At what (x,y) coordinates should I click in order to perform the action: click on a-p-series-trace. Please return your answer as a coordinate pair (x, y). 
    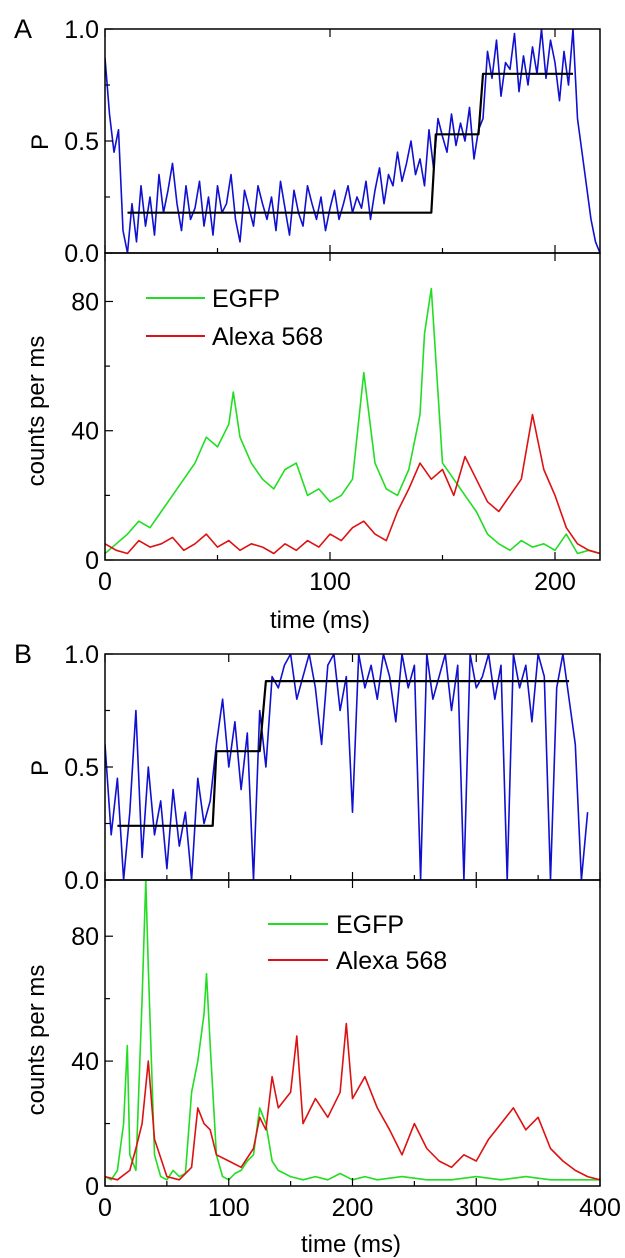
    Looking at the image, I should click on (352, 141).